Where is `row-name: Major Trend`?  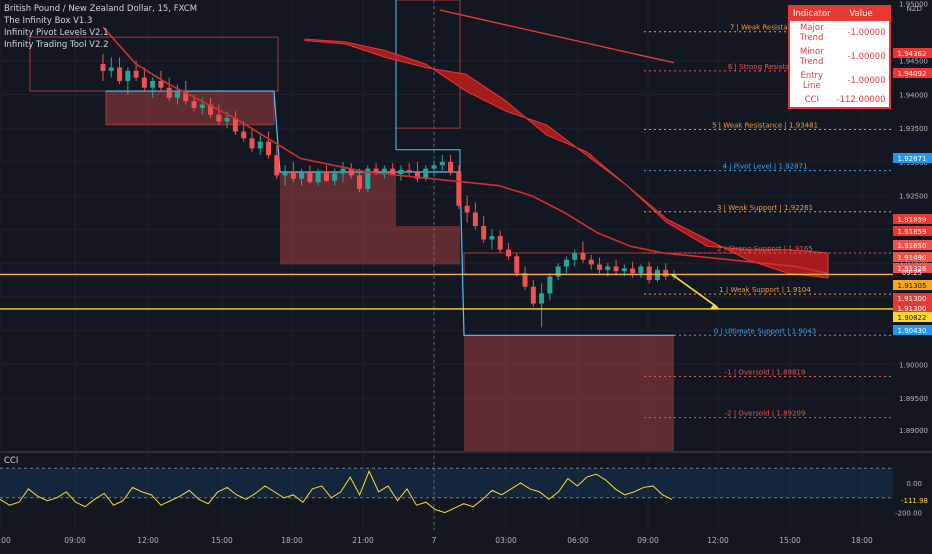
row-name: Major Trend is located at coordinates (811, 33).